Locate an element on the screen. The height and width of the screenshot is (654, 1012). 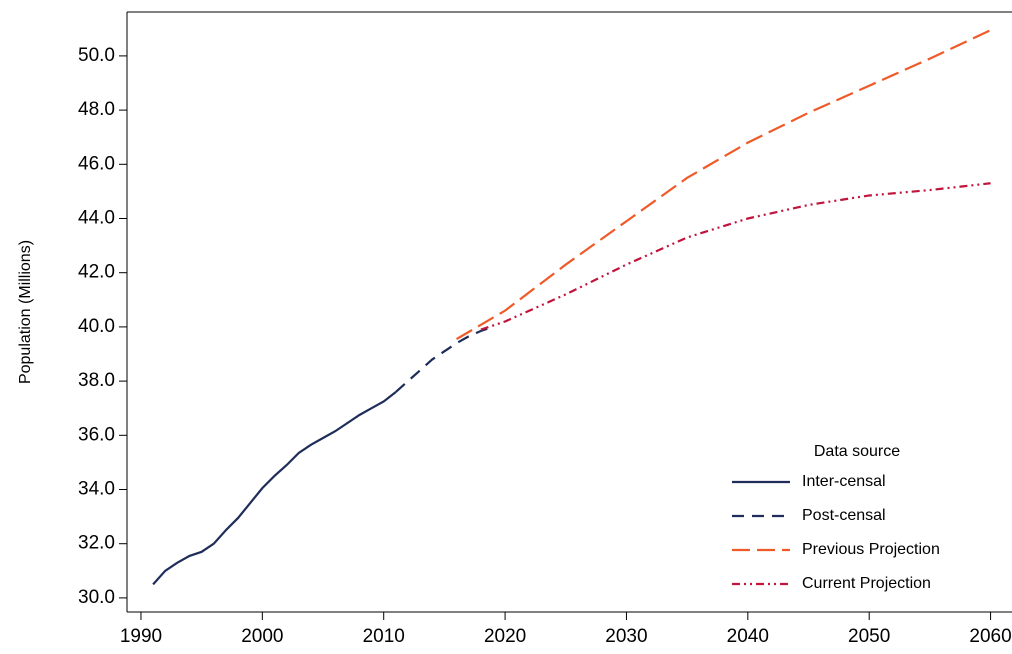
y-tick-label: 42.0 is located at coordinates (96, 272).